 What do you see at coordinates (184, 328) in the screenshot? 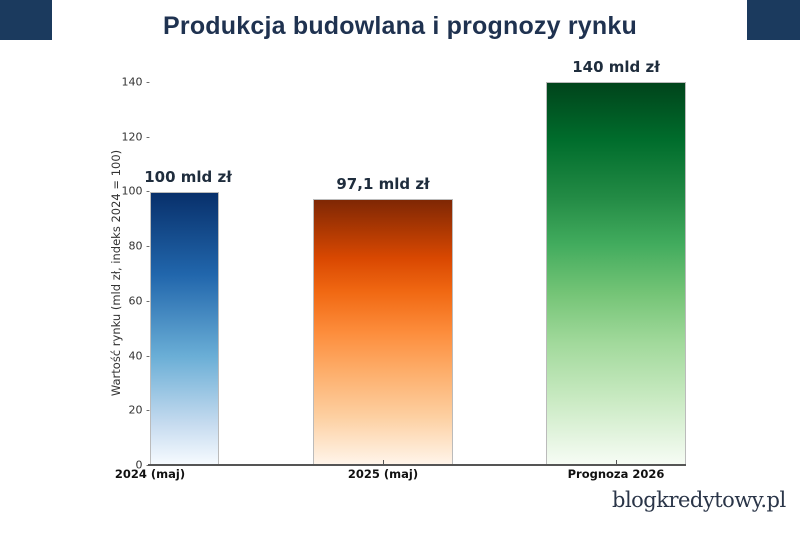
I see `bar-2024` at bounding box center [184, 328].